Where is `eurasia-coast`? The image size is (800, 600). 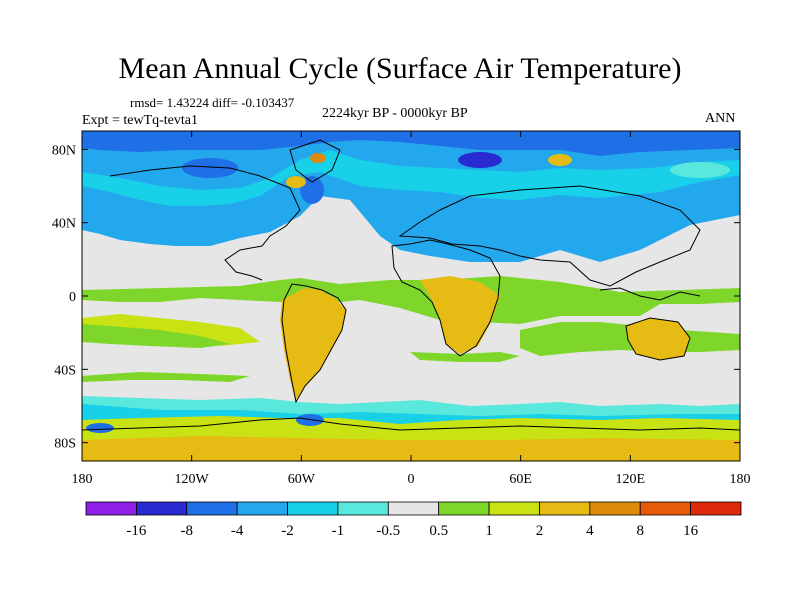
eurasia-coast is located at coordinates (549, 236).